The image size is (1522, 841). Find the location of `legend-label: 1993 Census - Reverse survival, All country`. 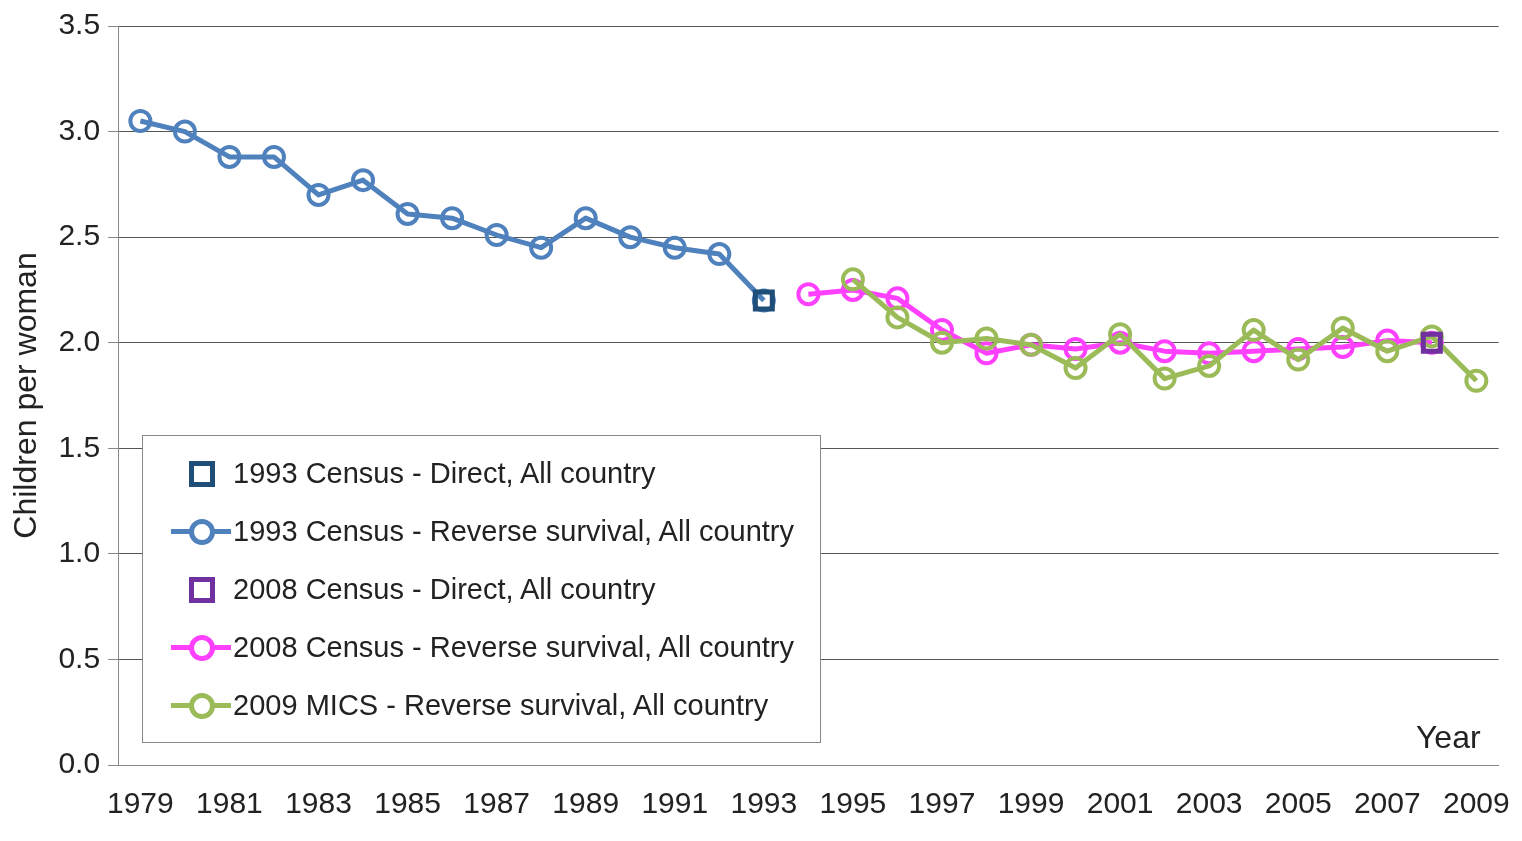

legend-label: 1993 Census - Reverse survival, All country is located at coordinates (514, 531).